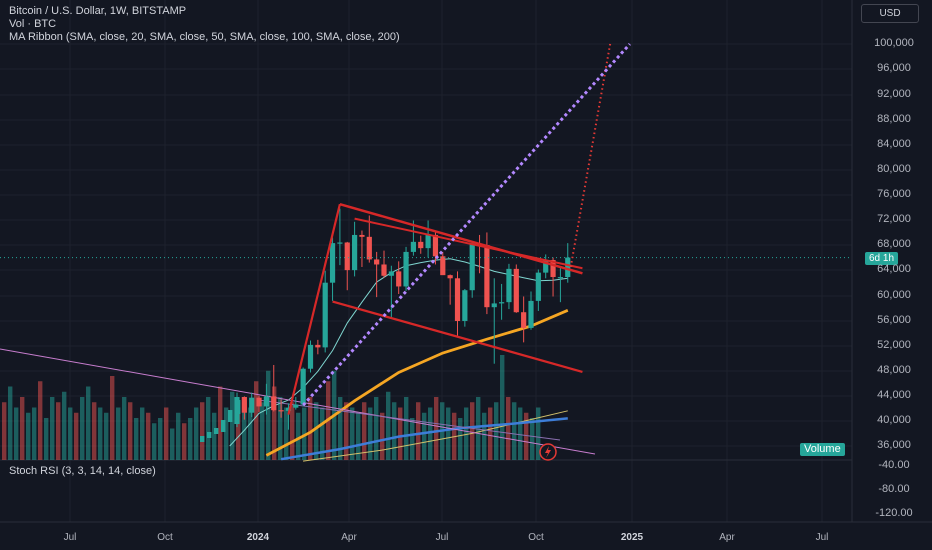 Image resolution: width=932 pixels, height=550 pixels. Describe the element at coordinates (894, 420) in the screenshot. I see `price-axis-tick: 40,000` at that location.